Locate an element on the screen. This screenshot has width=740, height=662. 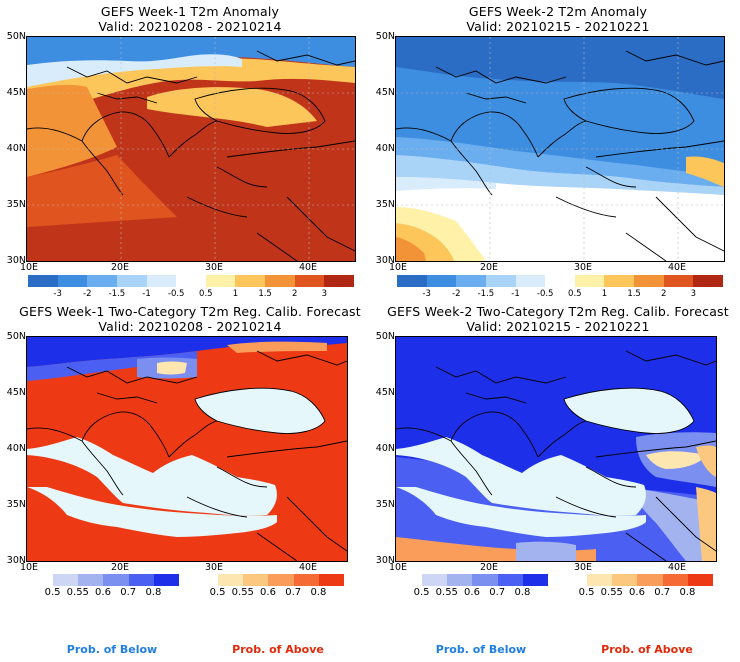
below-prob-colorbar is located at coordinates (485, 580).